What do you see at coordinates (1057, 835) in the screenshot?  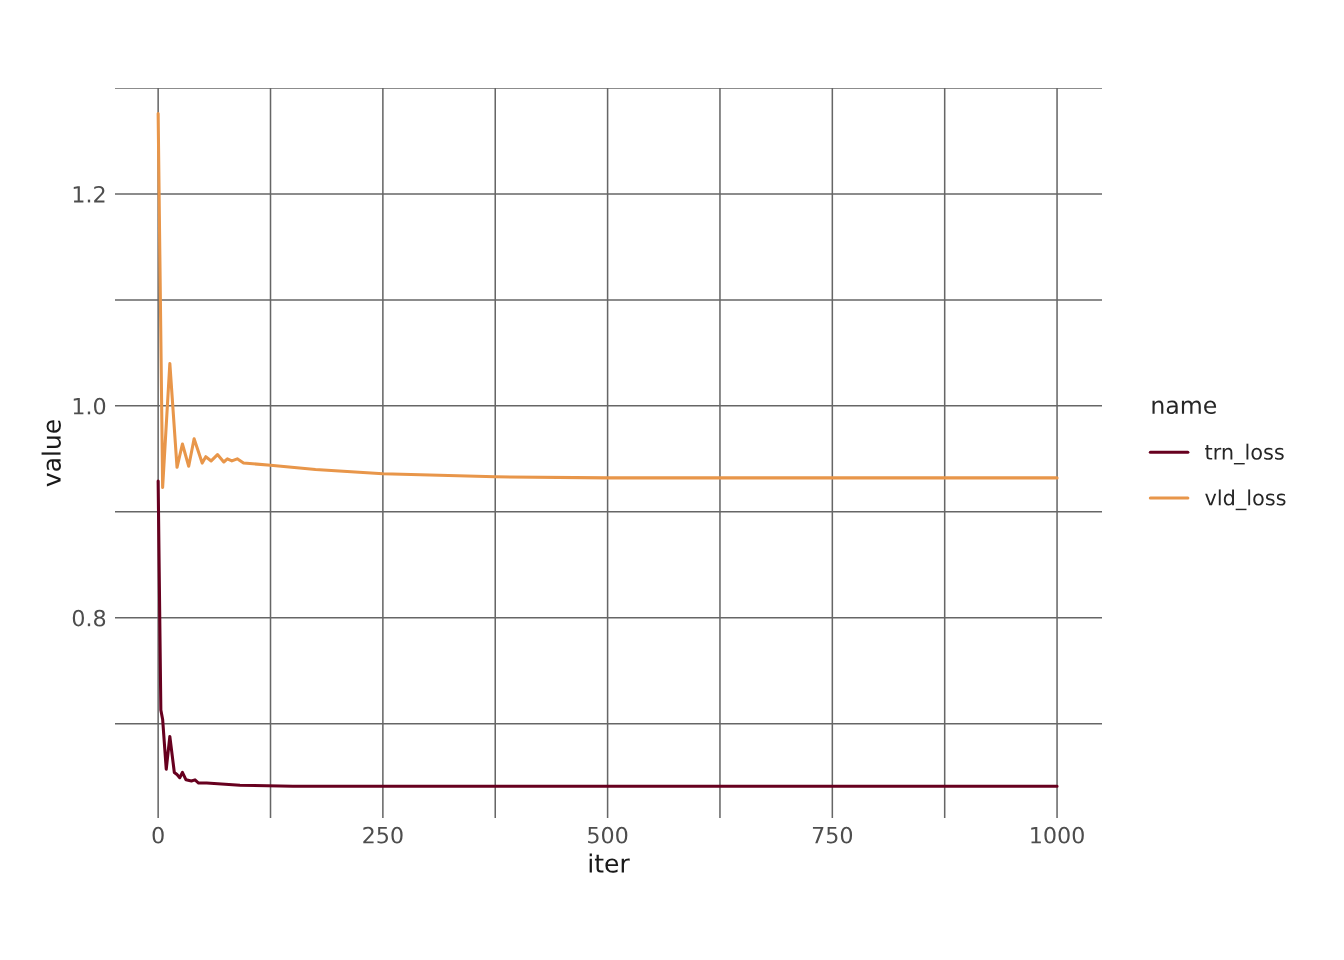 I see `x-tick-label: 1000` at bounding box center [1057, 835].